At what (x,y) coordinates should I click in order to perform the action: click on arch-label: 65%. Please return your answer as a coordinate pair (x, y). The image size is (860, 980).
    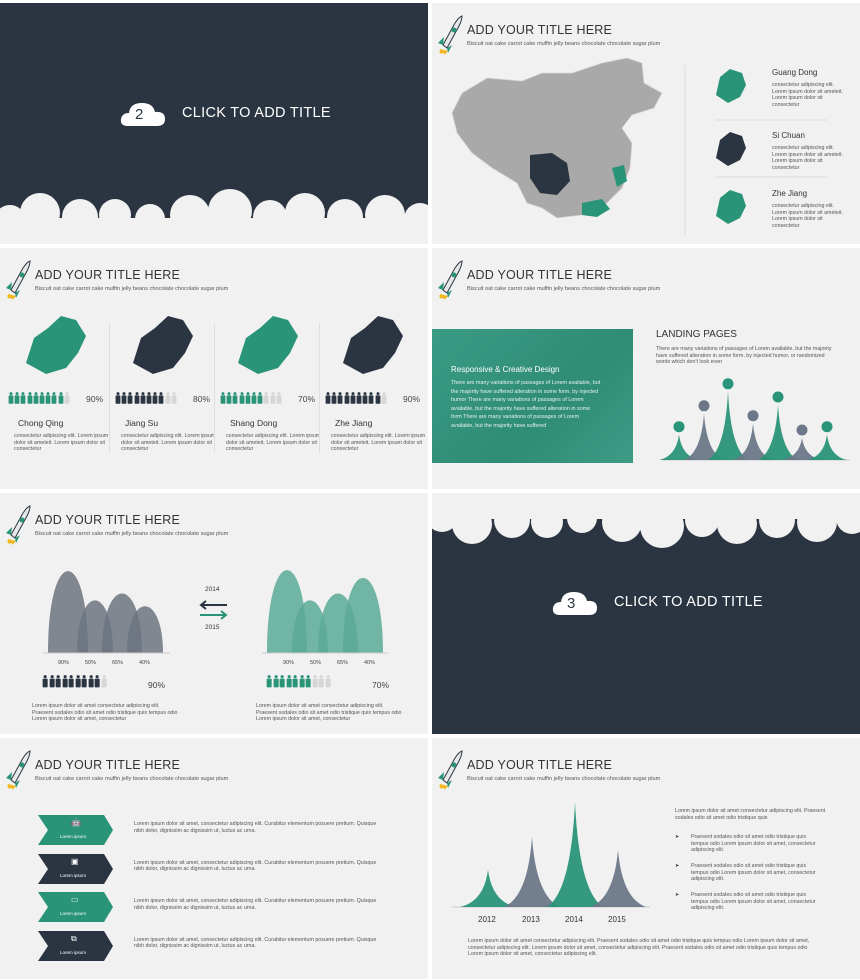
    Looking at the image, I should click on (118, 663).